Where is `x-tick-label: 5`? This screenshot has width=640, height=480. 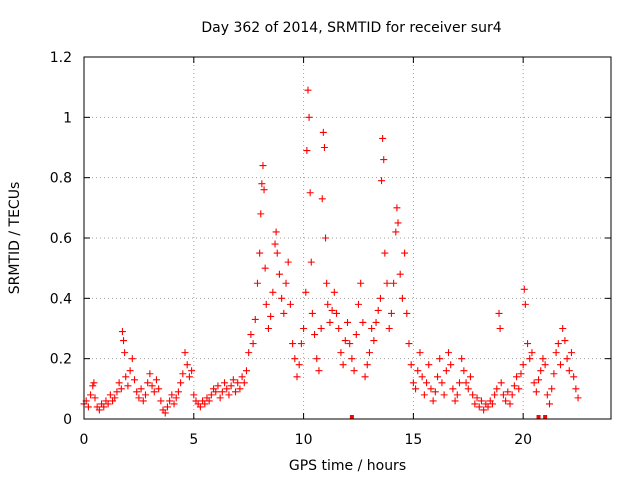 x-tick-label: 5 is located at coordinates (193, 440).